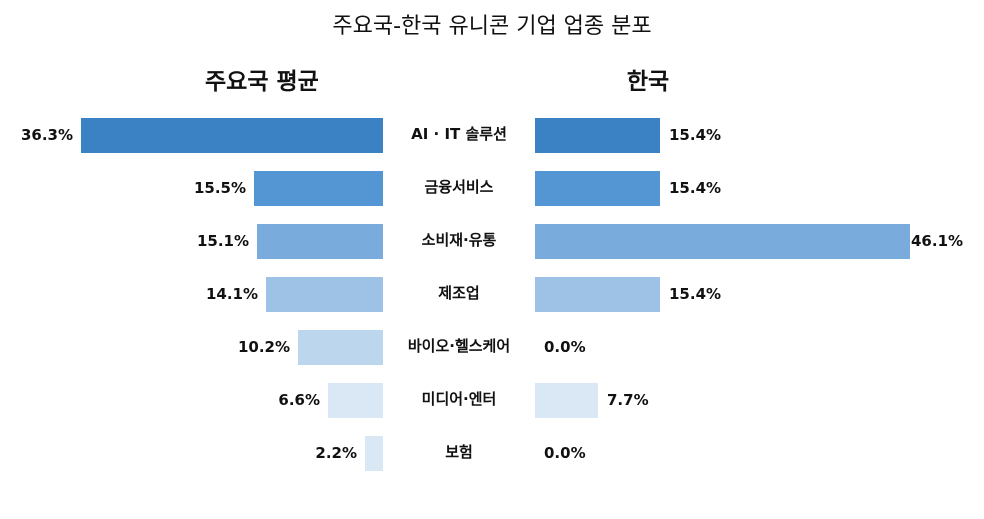 The width and height of the screenshot is (984, 519). I want to click on chart-row: 15.5% 금융서비스 15.4%, so click(492, 188).